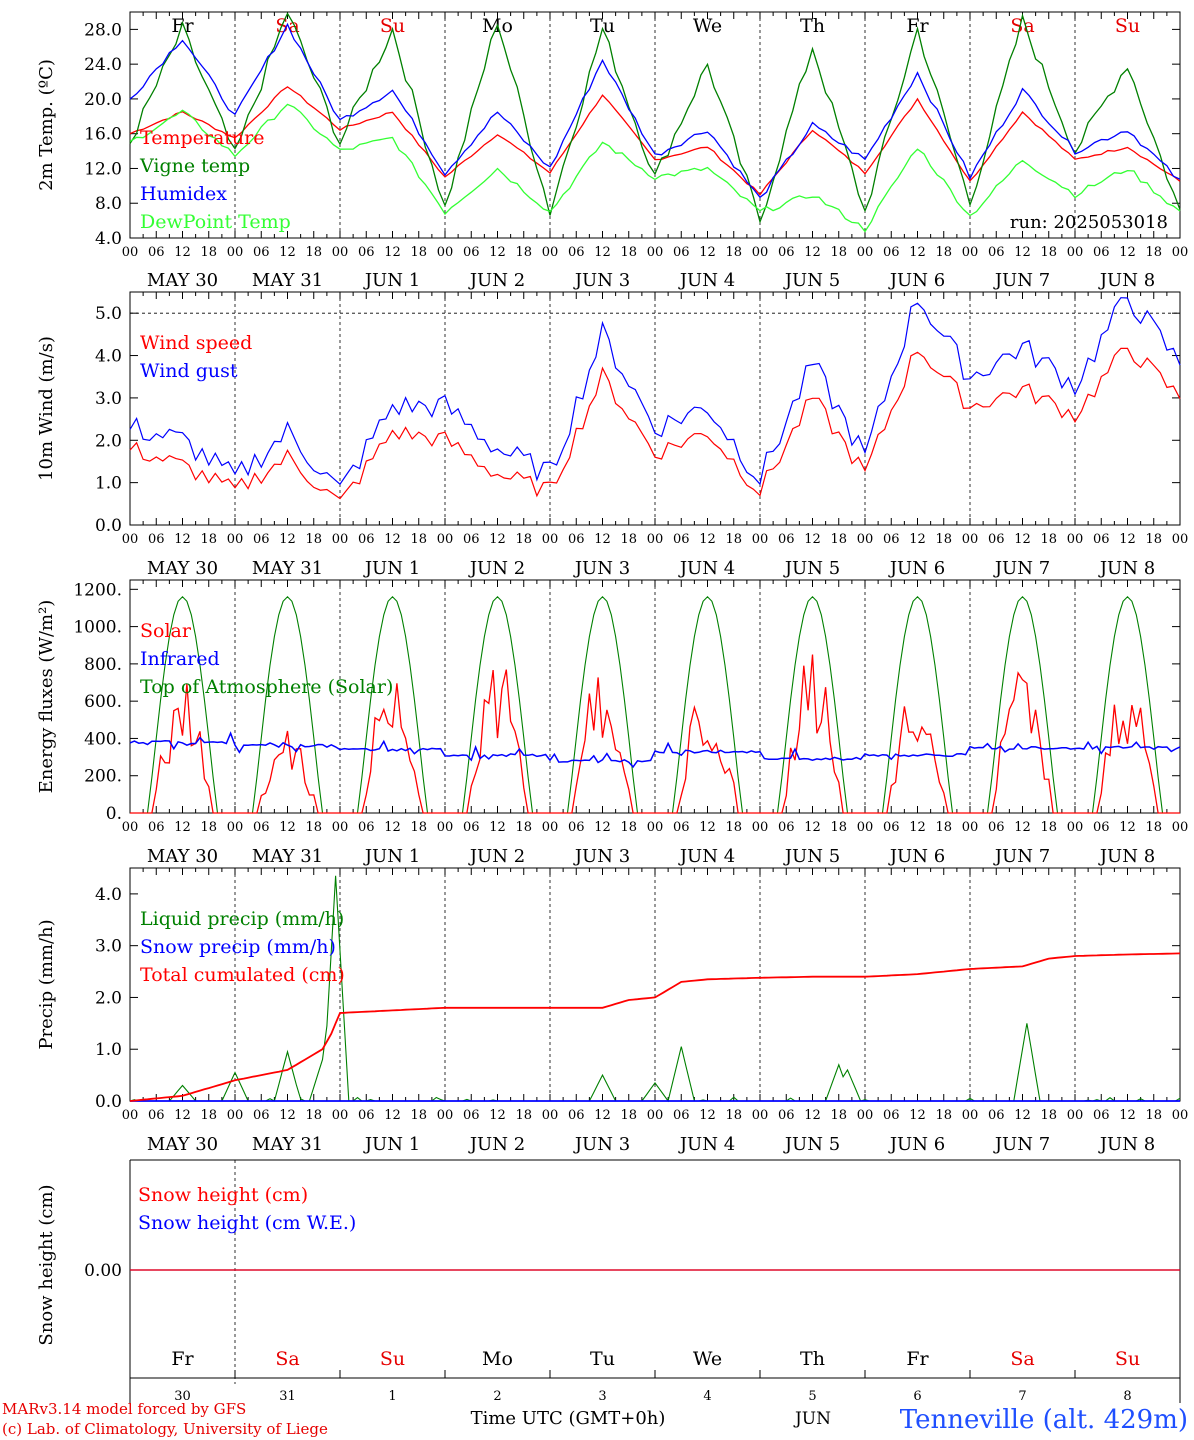 This screenshot has width=1194, height=1440. I want to click on y-tick-label: 200., so click(103, 777).